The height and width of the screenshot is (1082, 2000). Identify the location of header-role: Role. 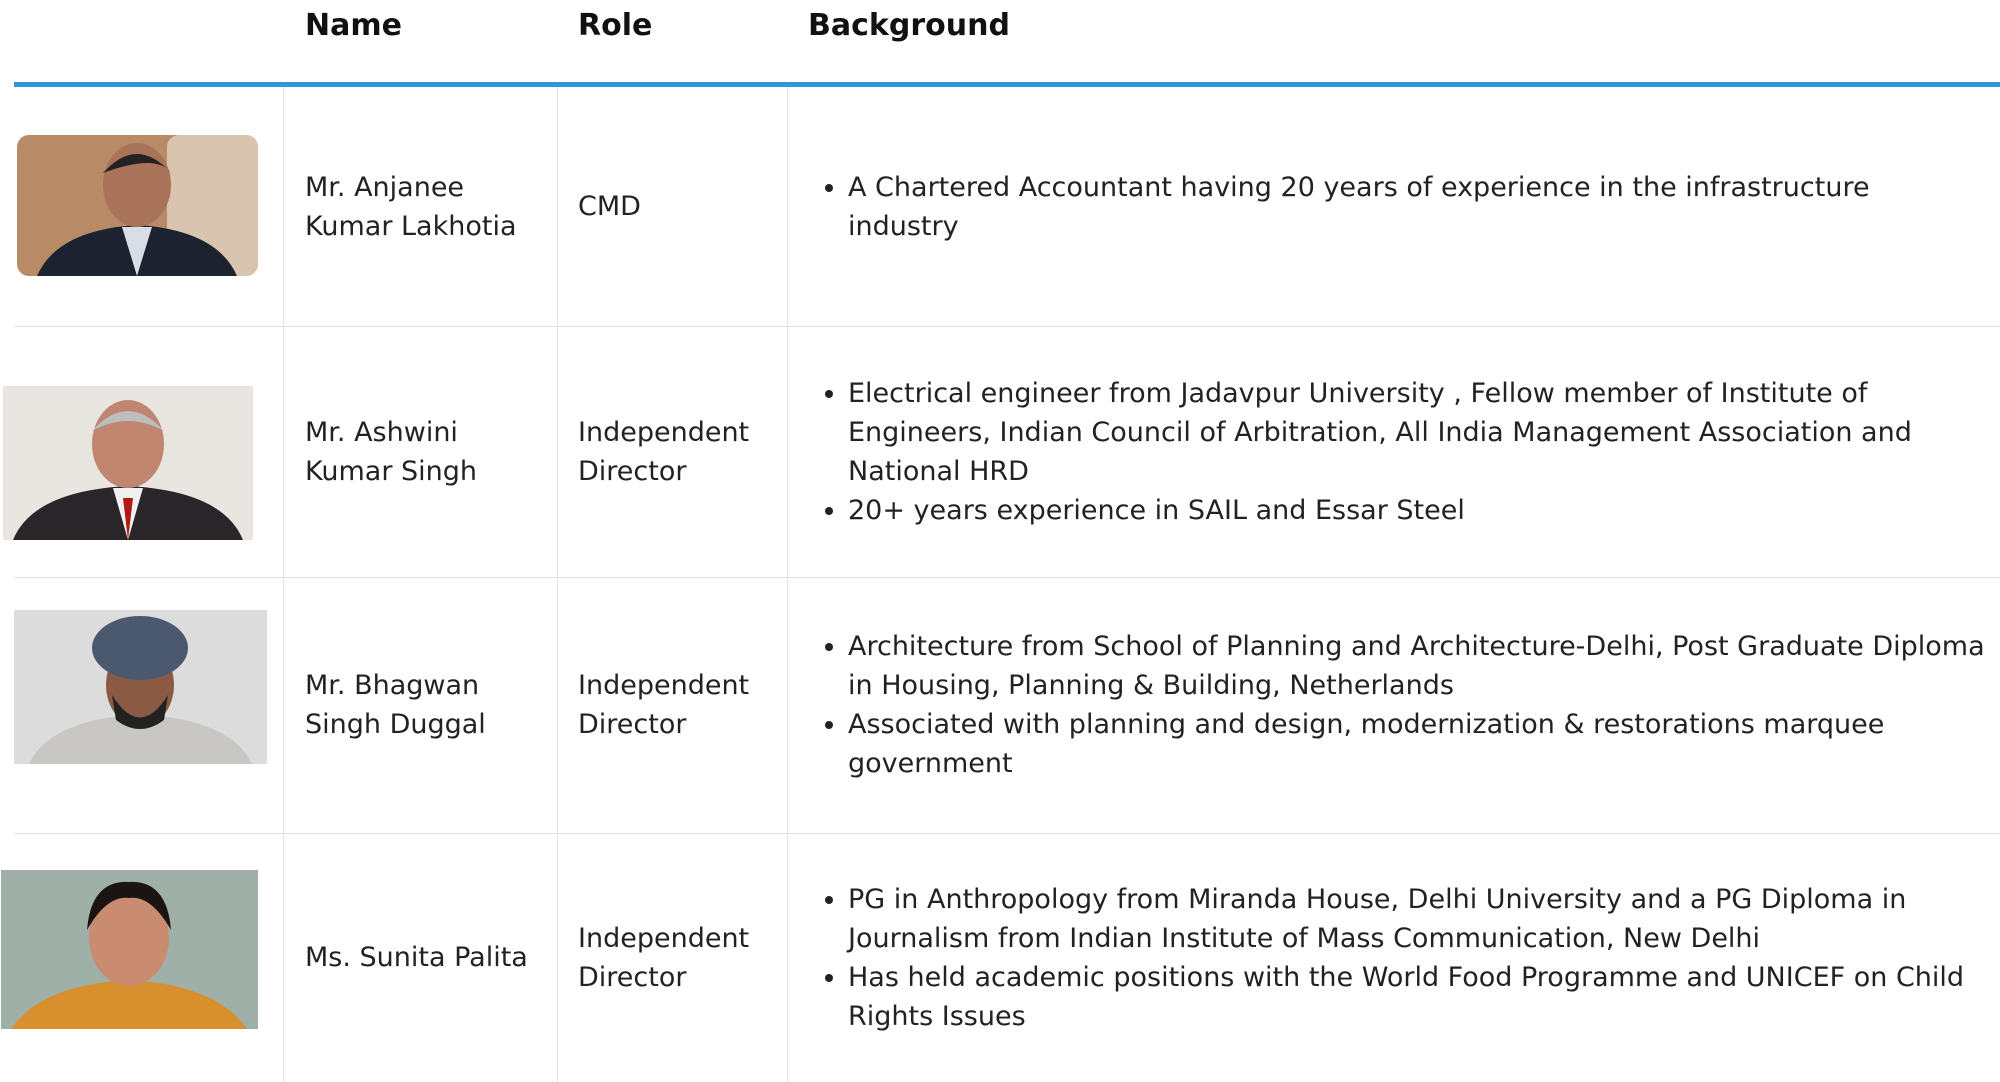
(615, 25).